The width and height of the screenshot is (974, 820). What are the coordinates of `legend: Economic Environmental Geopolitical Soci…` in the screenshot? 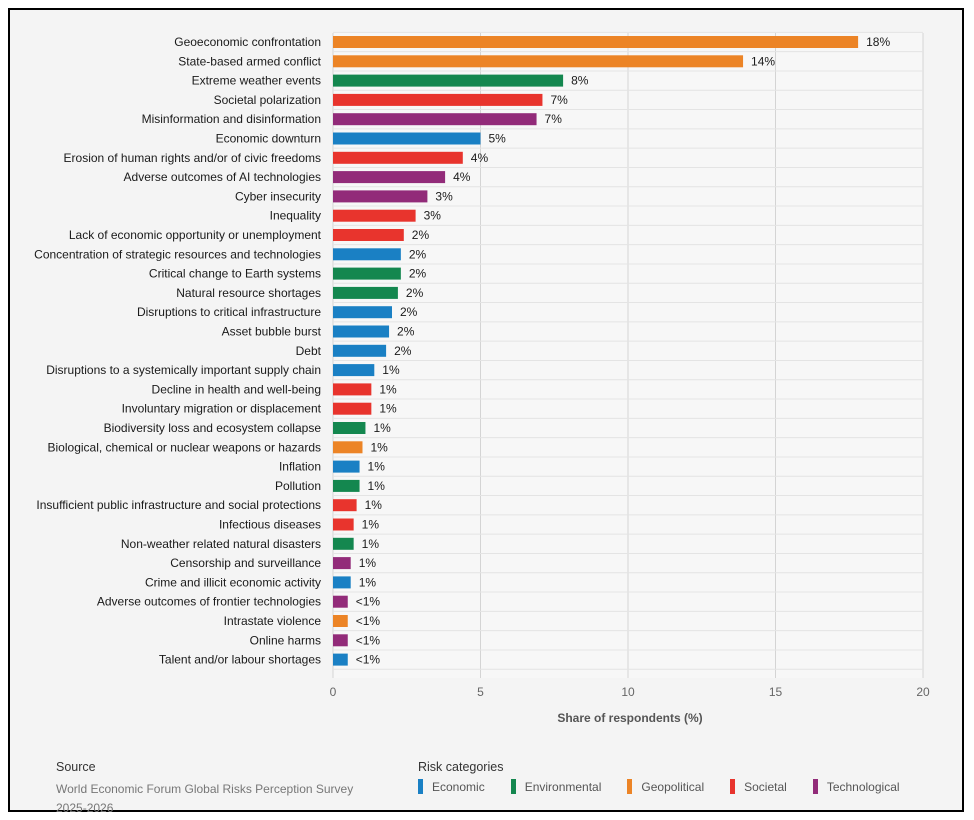 It's located at (672, 786).